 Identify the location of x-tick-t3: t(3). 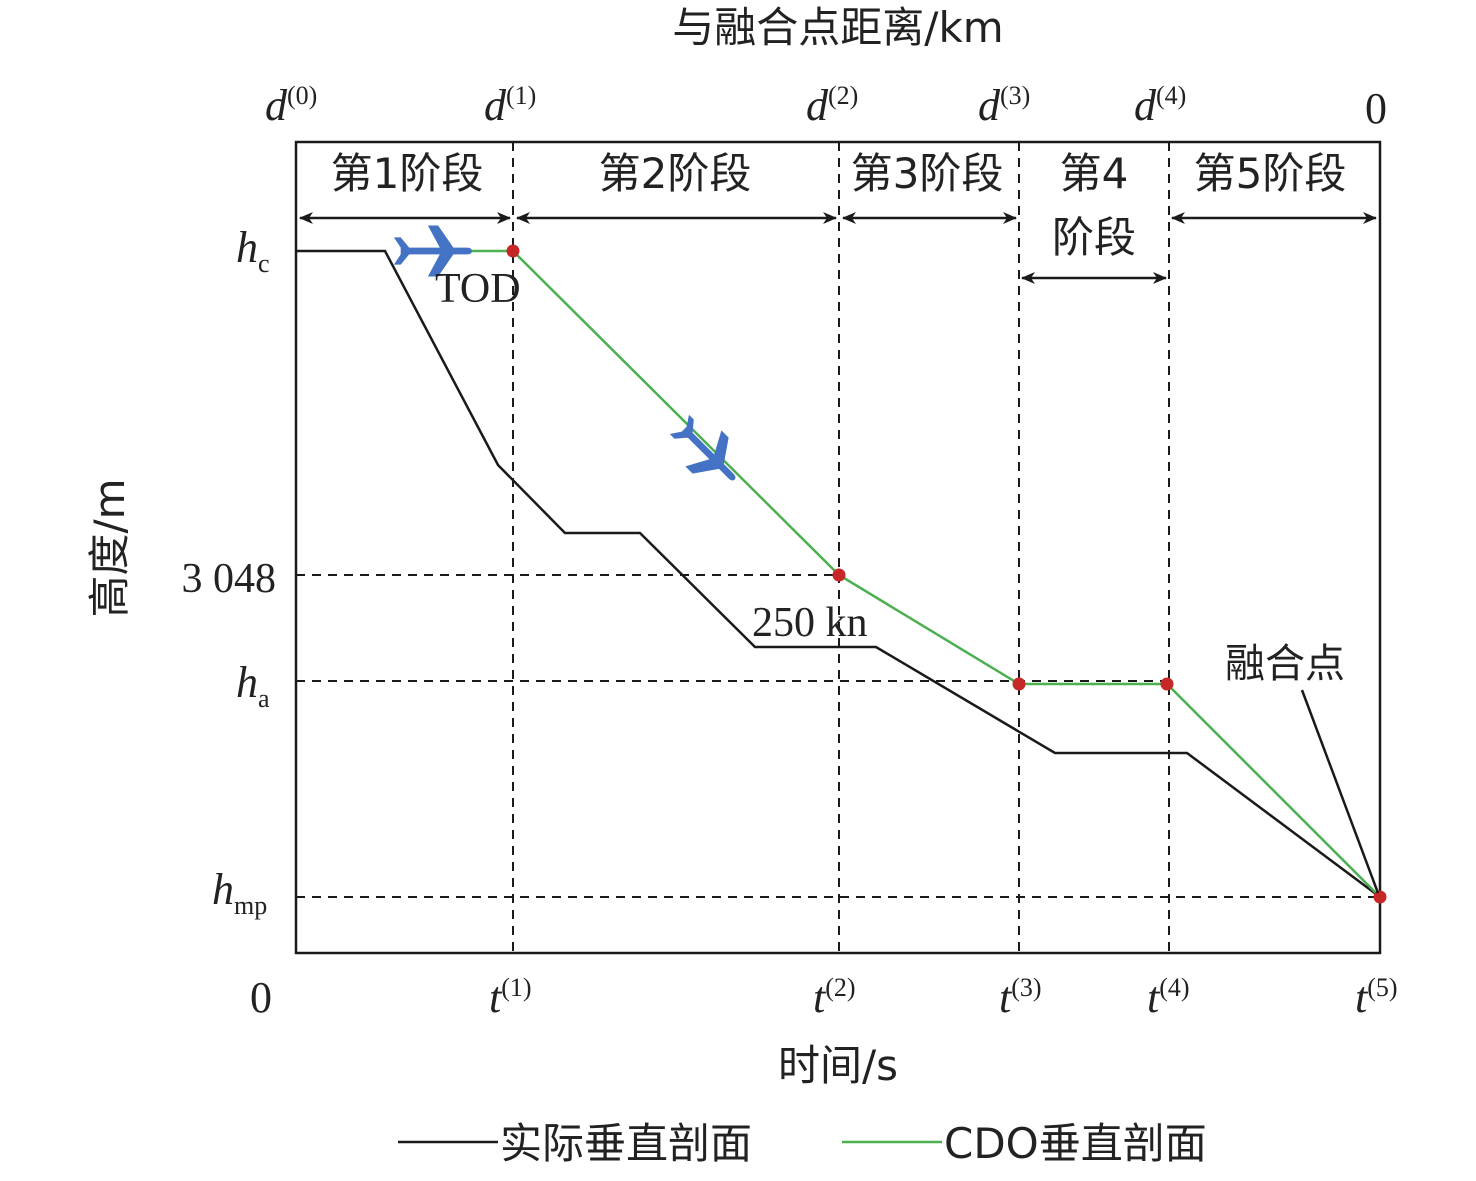
(1020, 997).